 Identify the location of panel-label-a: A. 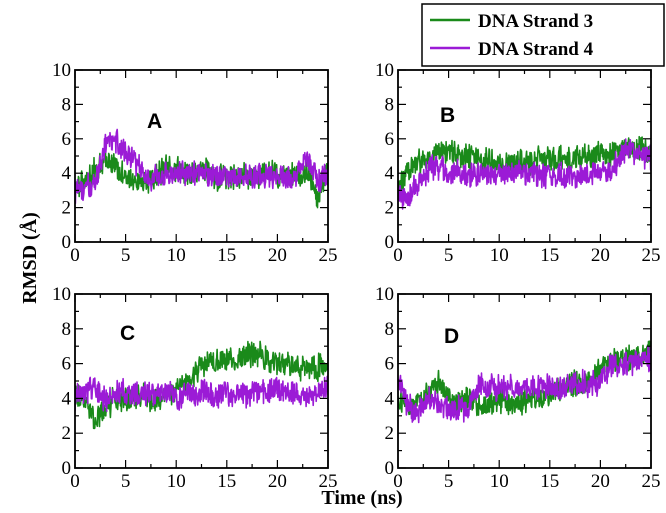
(154, 121).